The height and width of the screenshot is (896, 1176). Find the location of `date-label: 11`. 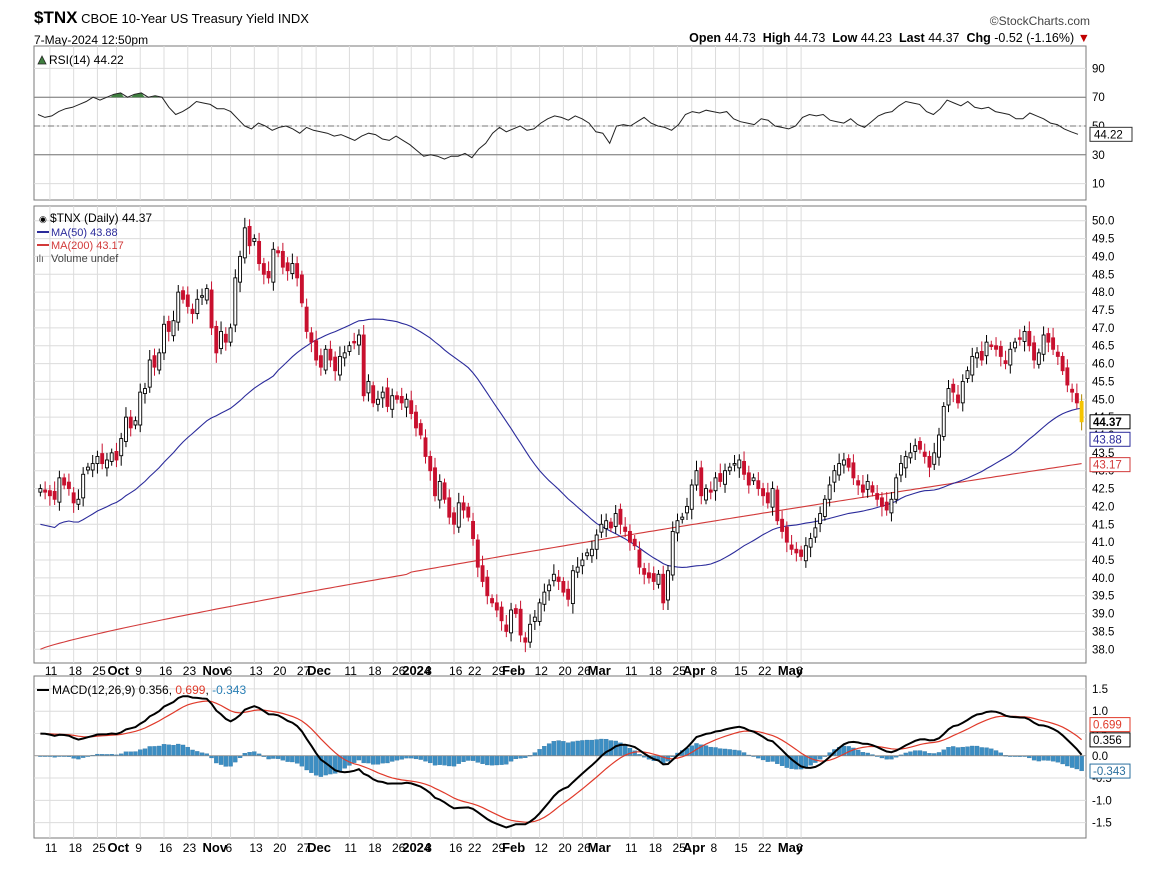

date-label: 11 is located at coordinates (51, 671).